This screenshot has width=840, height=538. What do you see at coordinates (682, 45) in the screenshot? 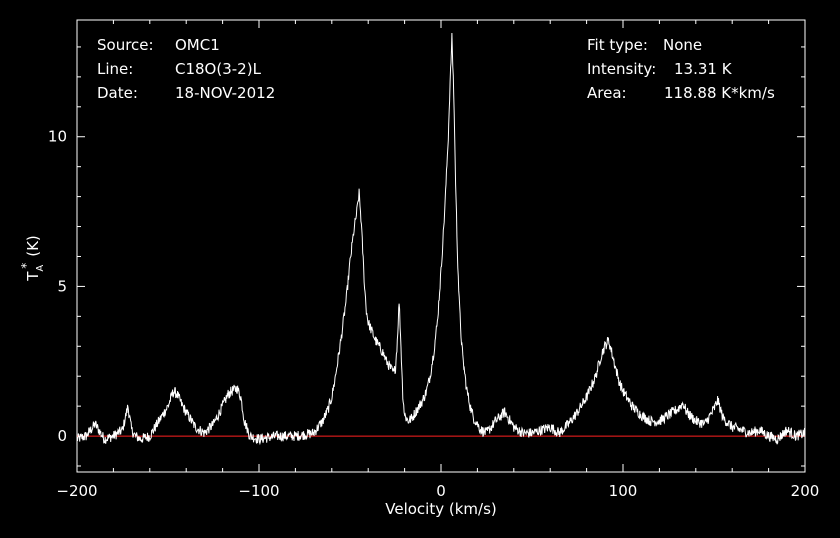
I see `fit-type-value: None` at bounding box center [682, 45].